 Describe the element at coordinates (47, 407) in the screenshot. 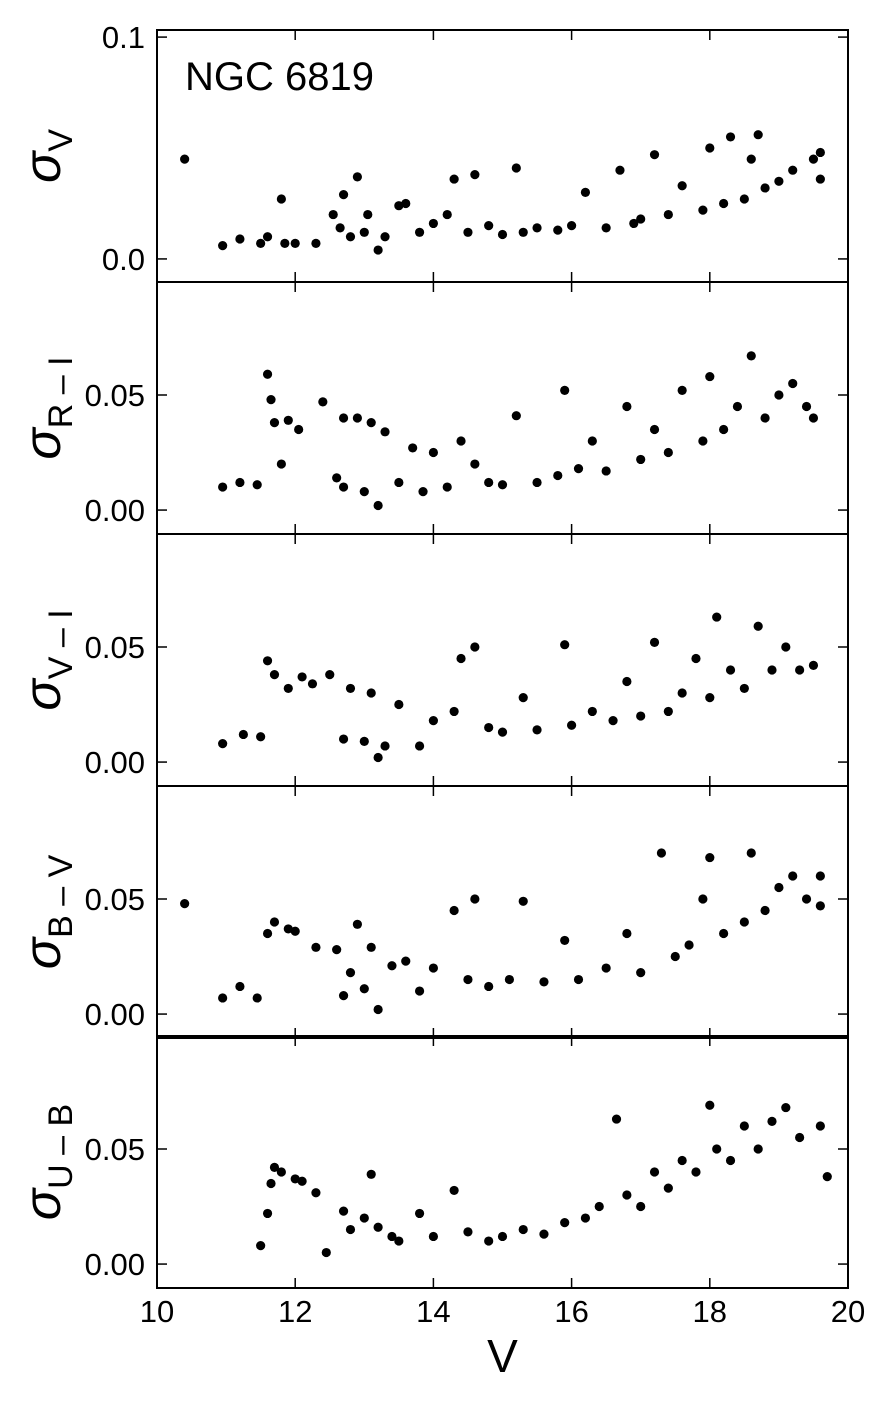

I see `y-axis-label: σR – I` at that location.